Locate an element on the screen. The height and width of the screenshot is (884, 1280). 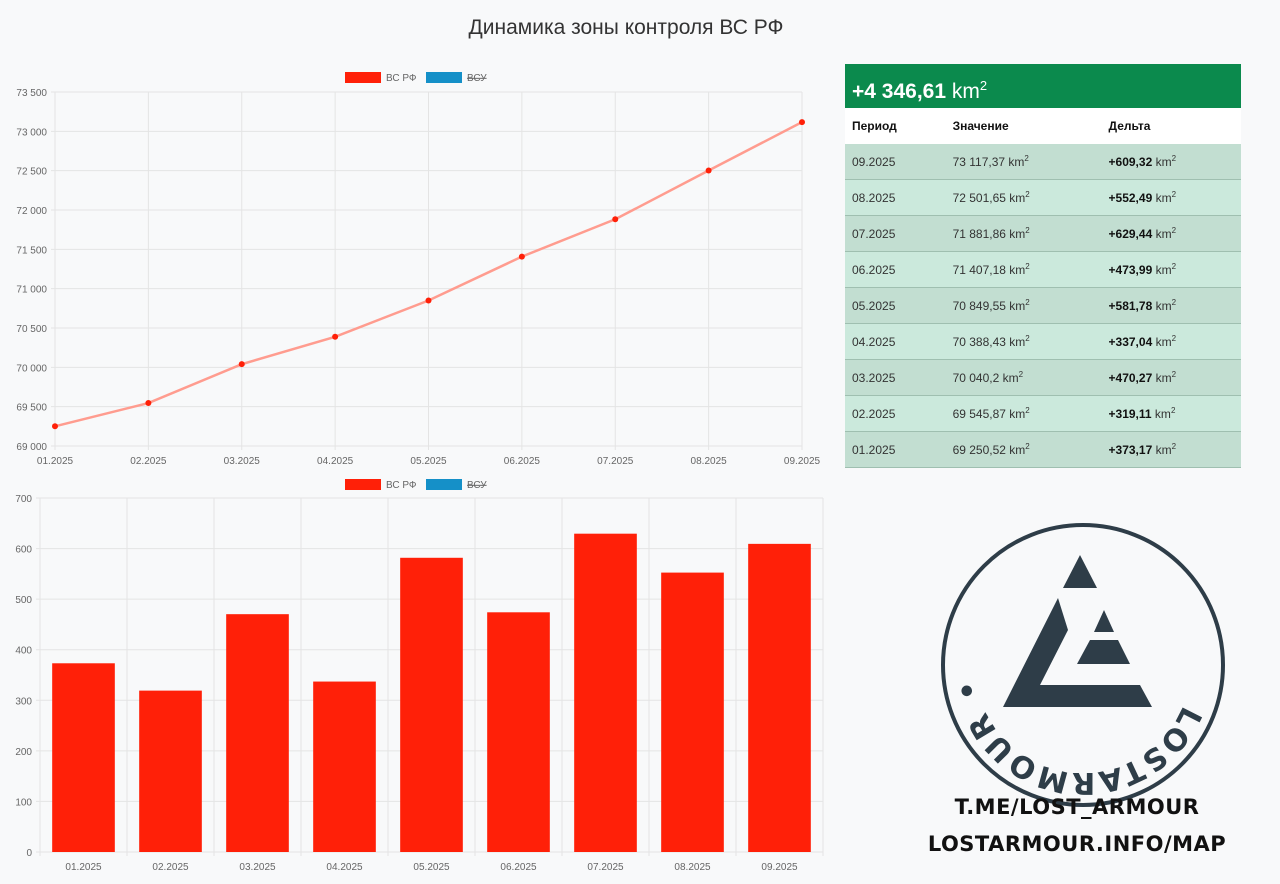
x-tick-label: 04.2025 is located at coordinates (344, 867).